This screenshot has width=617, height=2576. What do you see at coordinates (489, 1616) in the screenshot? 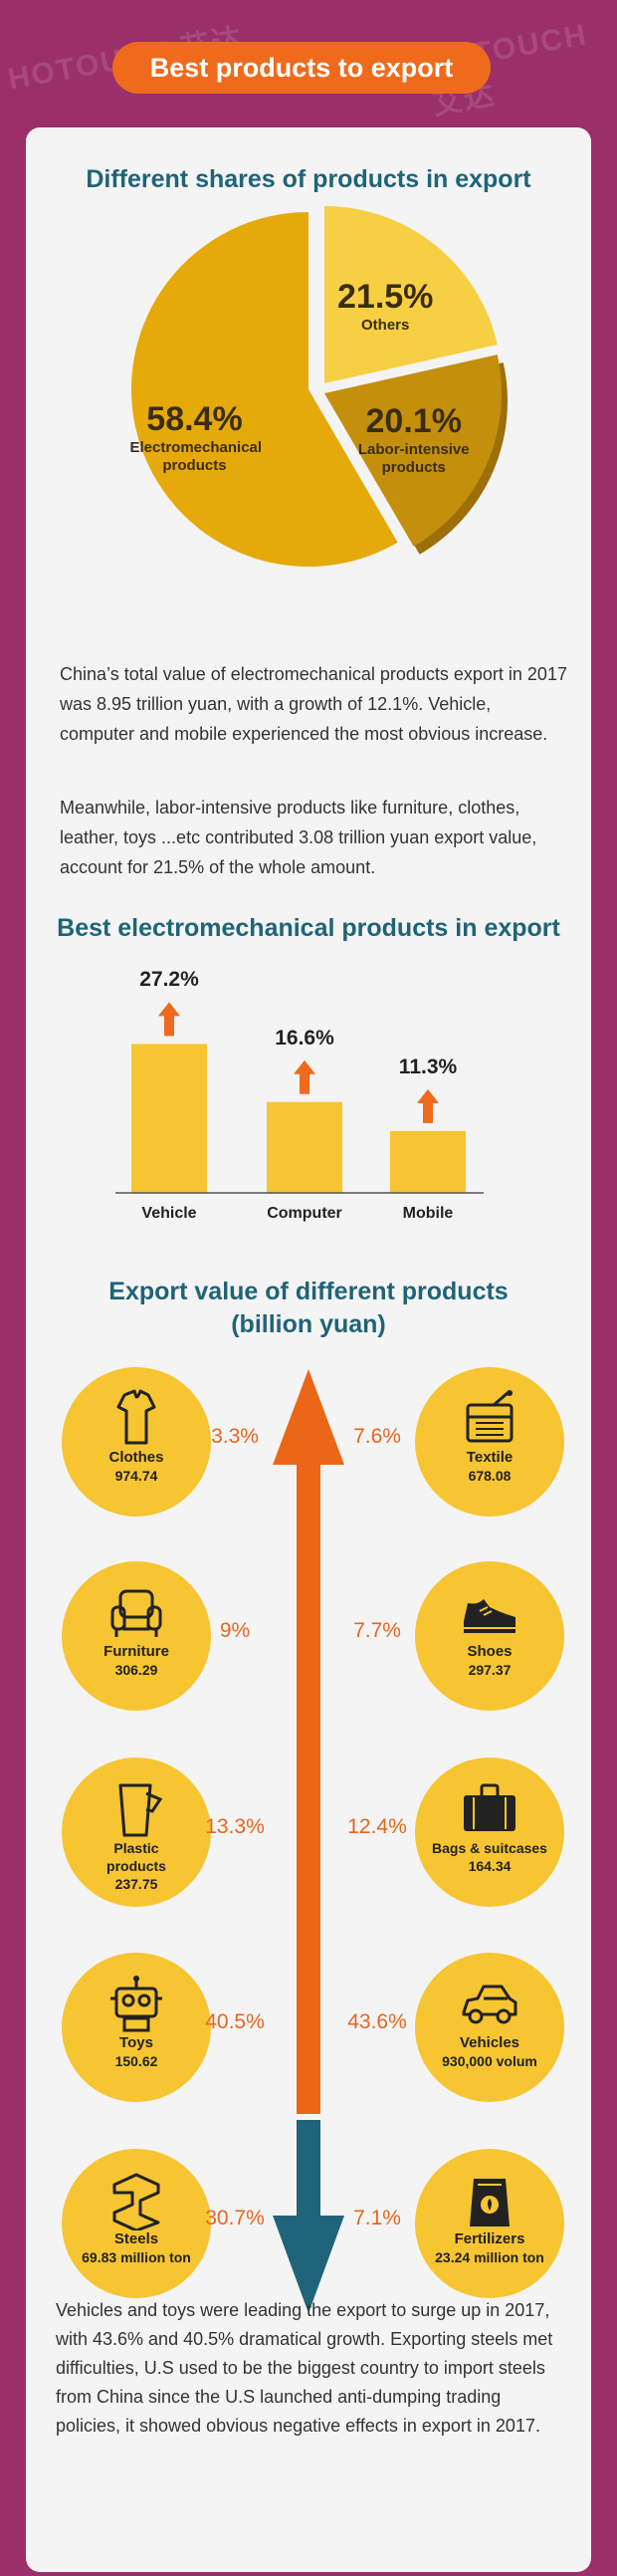
I see `sneaker-icon` at bounding box center [489, 1616].